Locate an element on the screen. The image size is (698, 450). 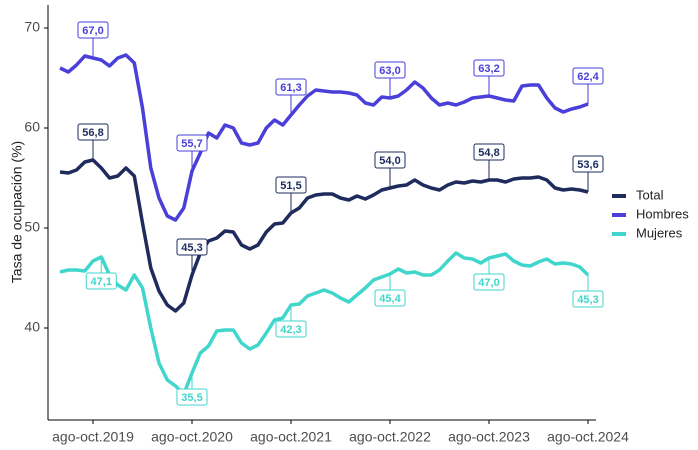
data-label: 42,3 is located at coordinates (290, 330).